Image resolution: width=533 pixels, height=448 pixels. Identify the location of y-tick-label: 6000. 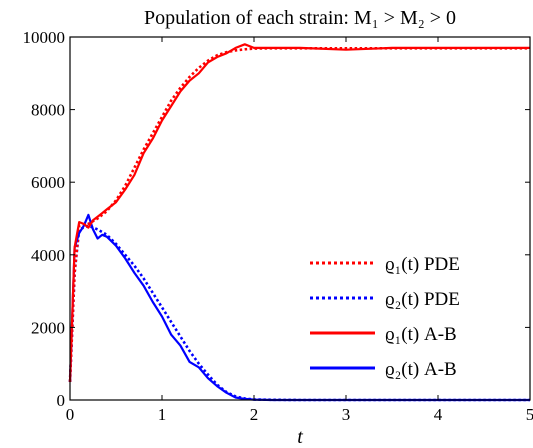
(48, 182).